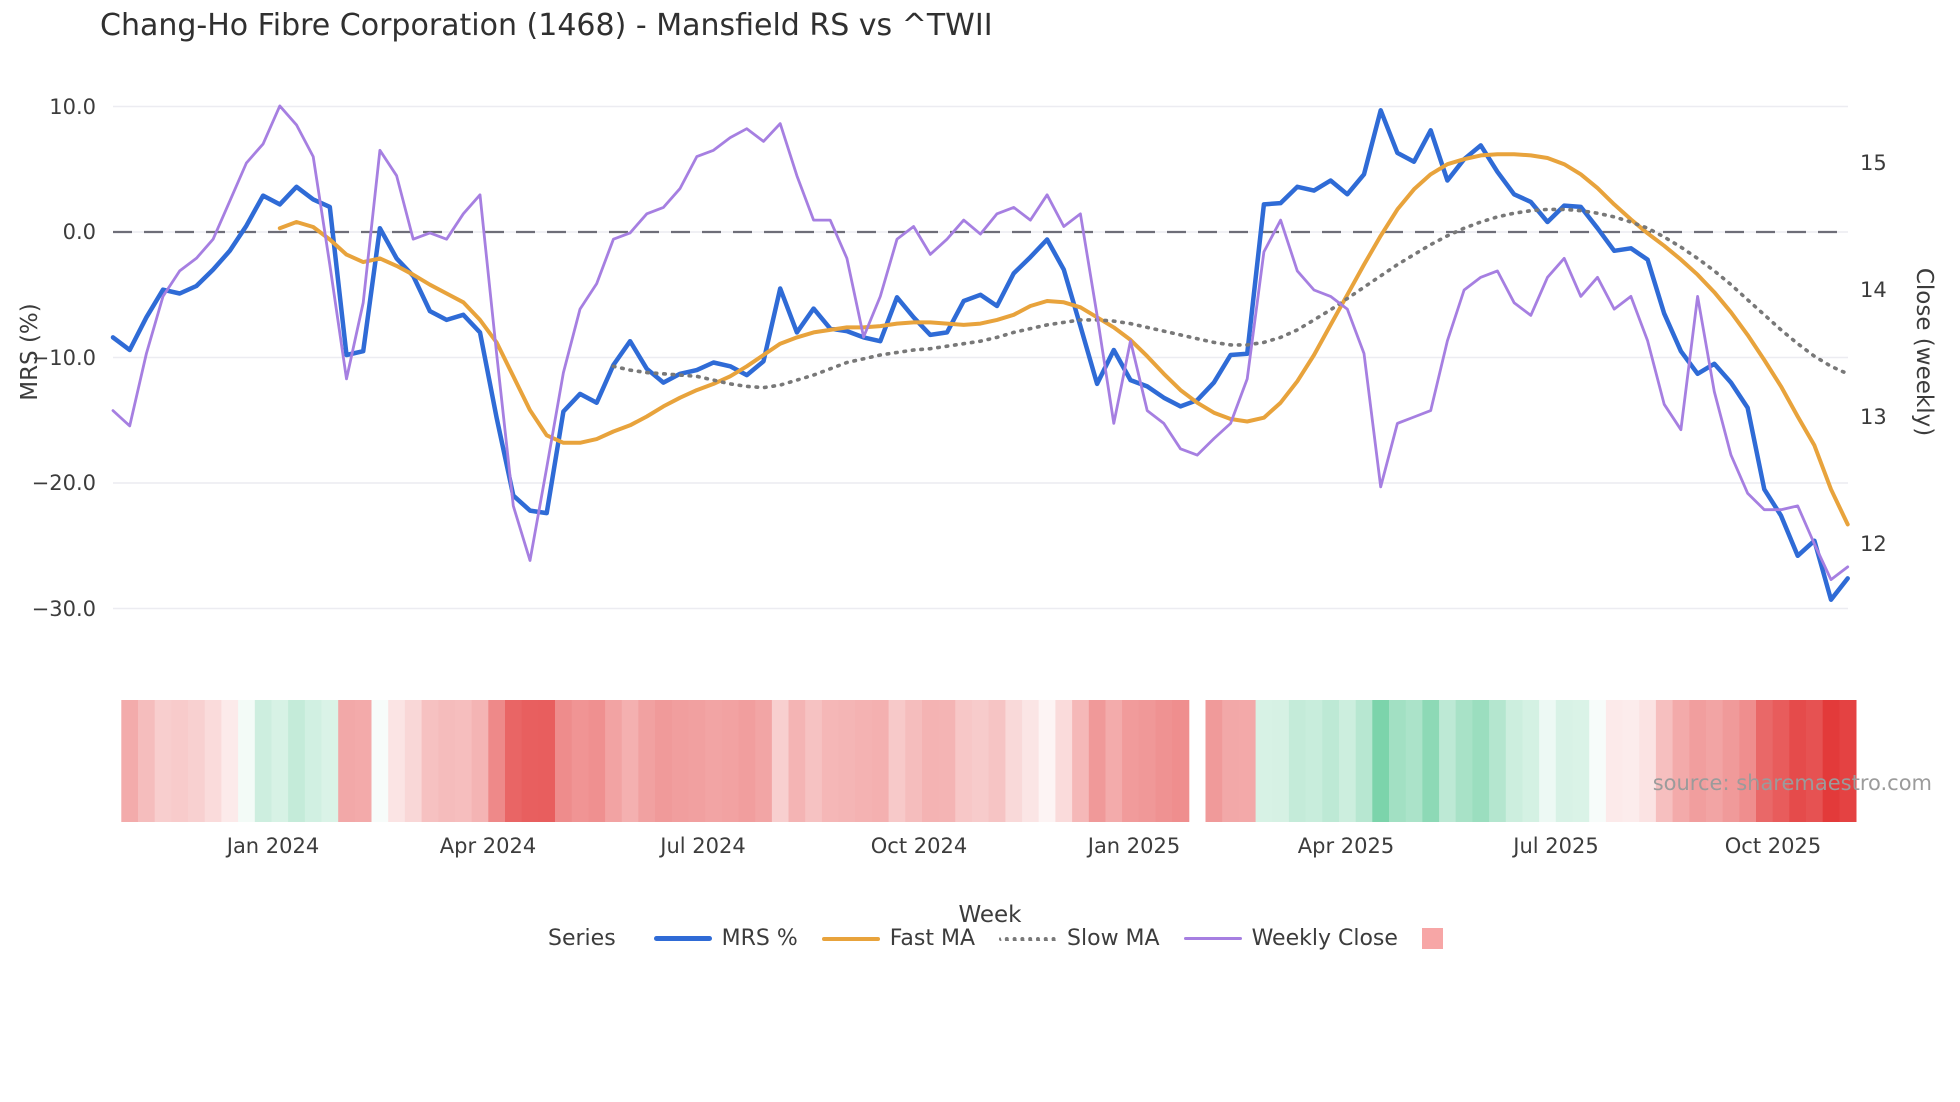  What do you see at coordinates (1873, 544) in the screenshot?
I see `right-axis-tick: 12` at bounding box center [1873, 544].